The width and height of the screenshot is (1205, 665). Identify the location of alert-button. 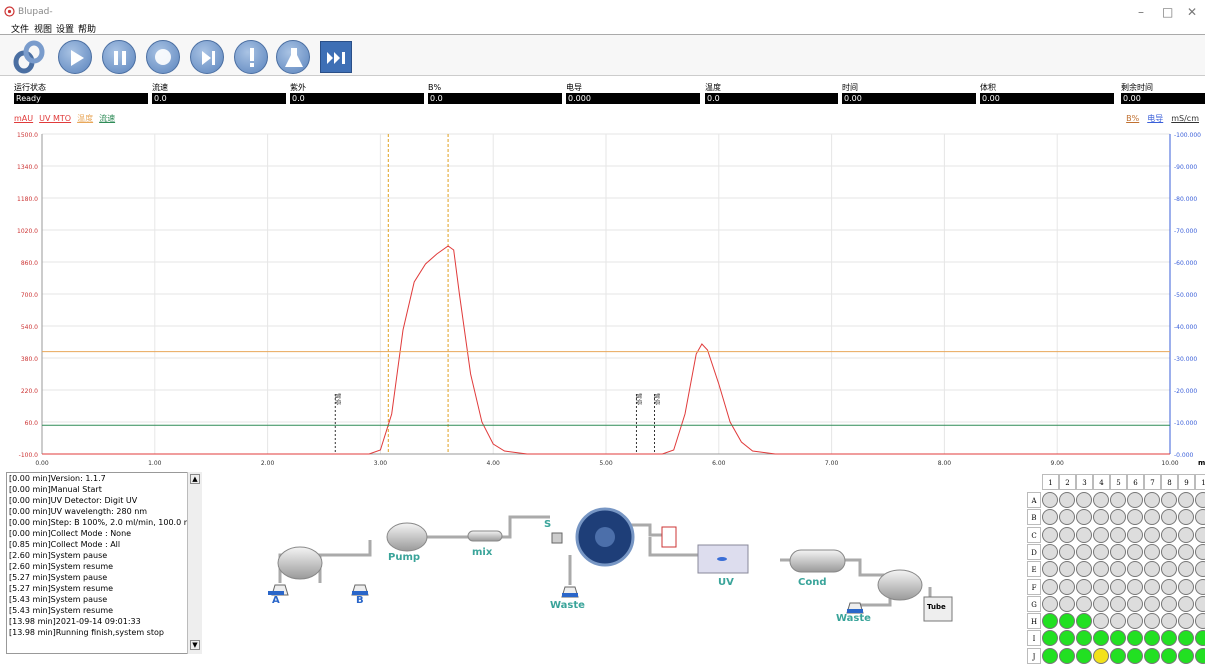
(251, 57).